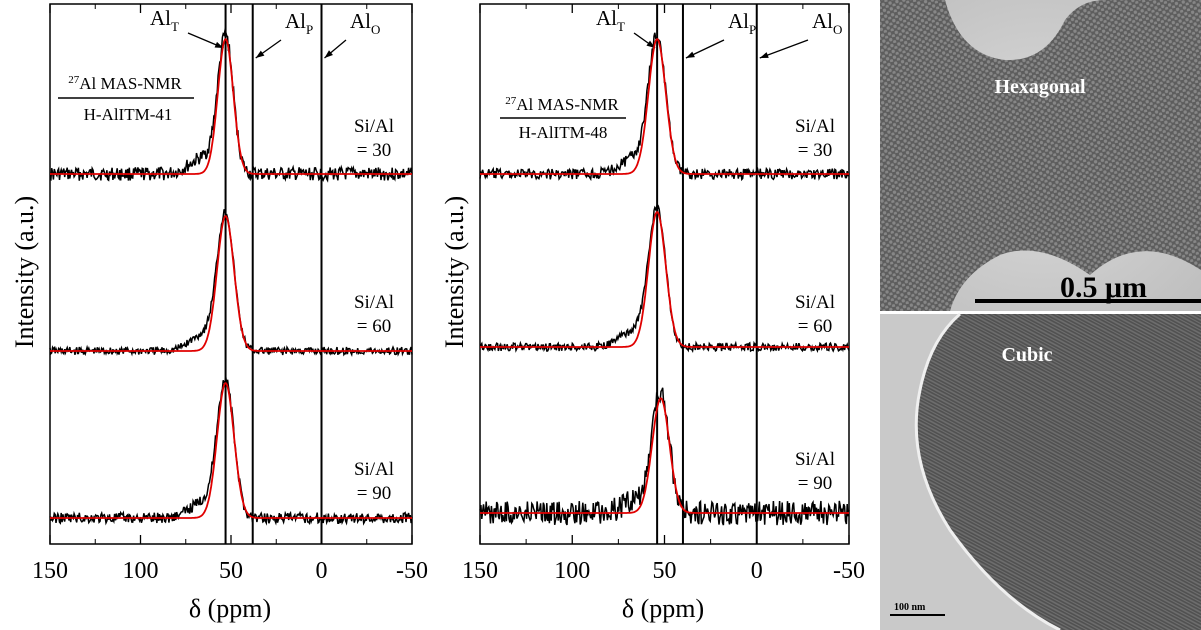 This screenshot has height=630, width=1201. I want to click on scale-bar-label: 0.5 μm, so click(1103, 287).